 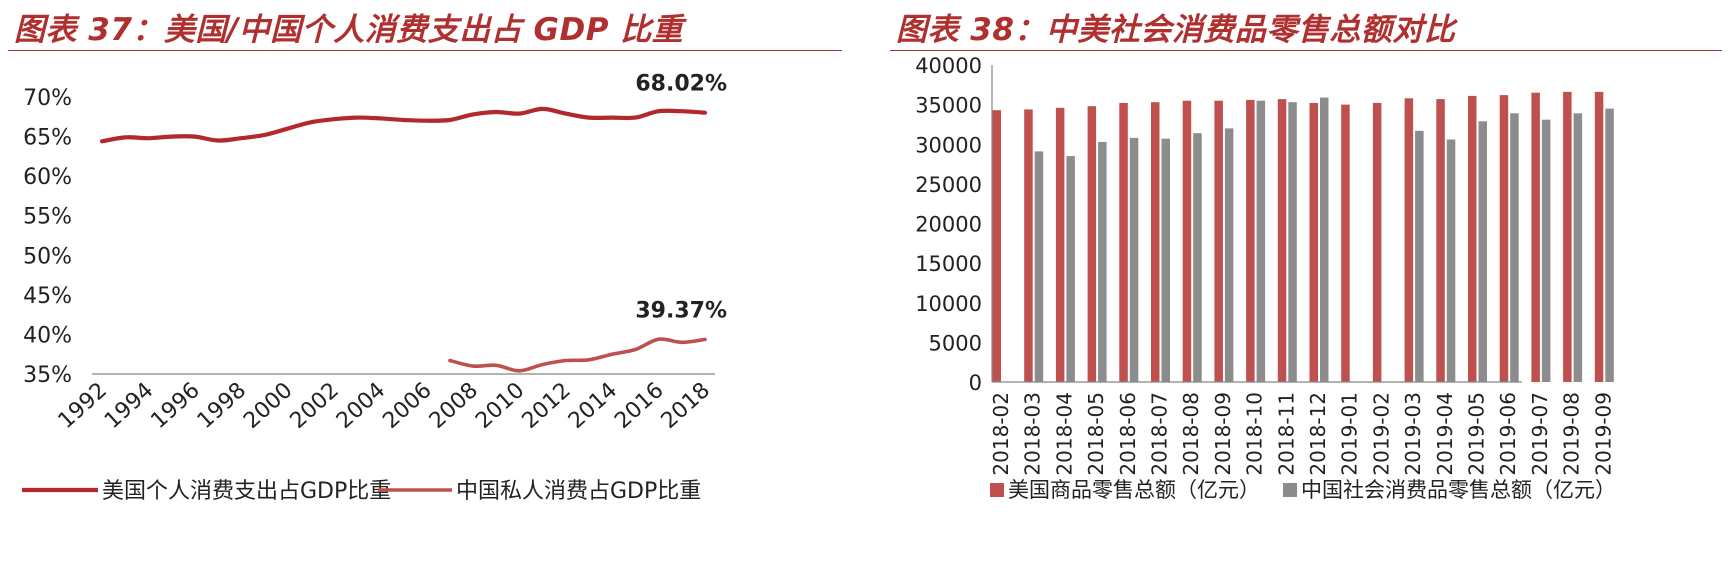 I want to click on y-tick-label: 30000, so click(x=948, y=145).